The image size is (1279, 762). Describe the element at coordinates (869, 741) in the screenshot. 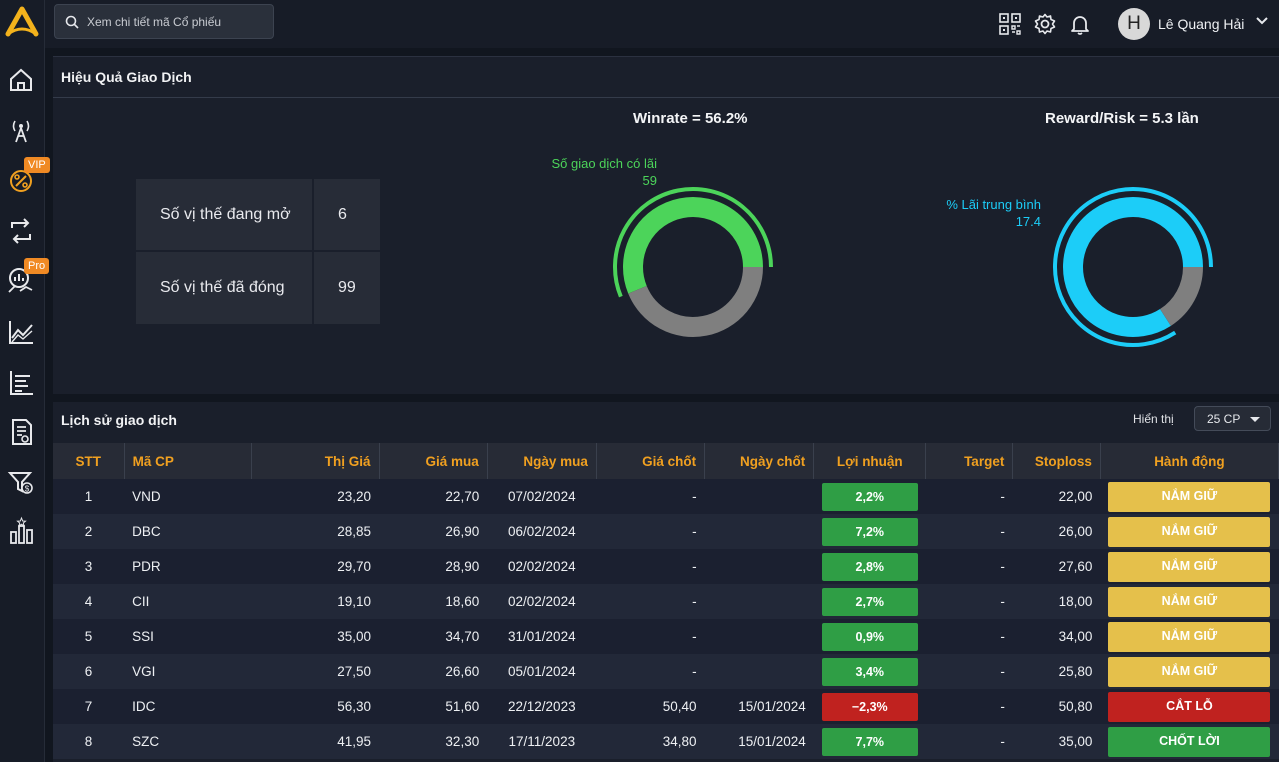

I see `profit-cell: 7,7%` at that location.